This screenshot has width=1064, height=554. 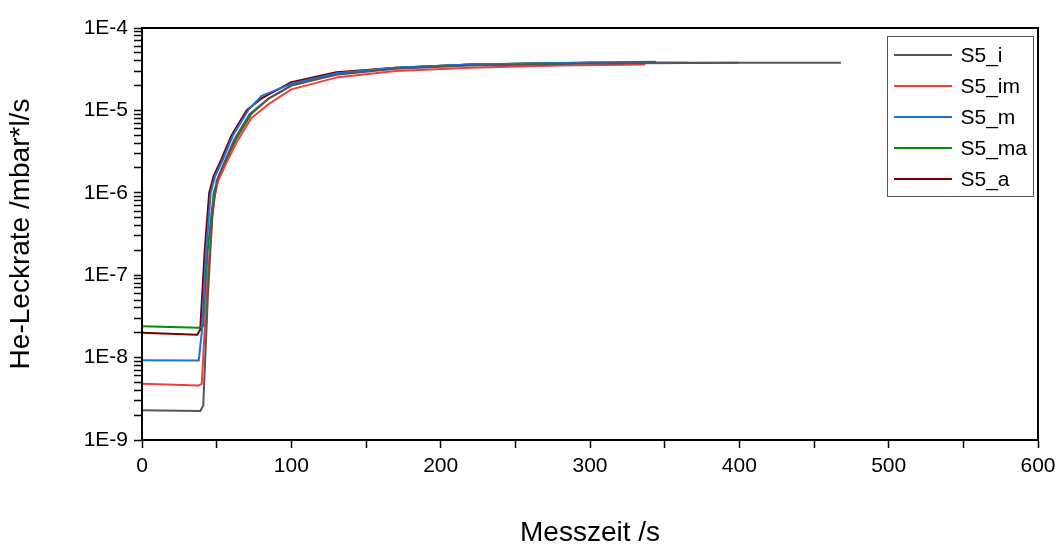 I want to click on legend-label: S5_i, so click(x=981, y=54).